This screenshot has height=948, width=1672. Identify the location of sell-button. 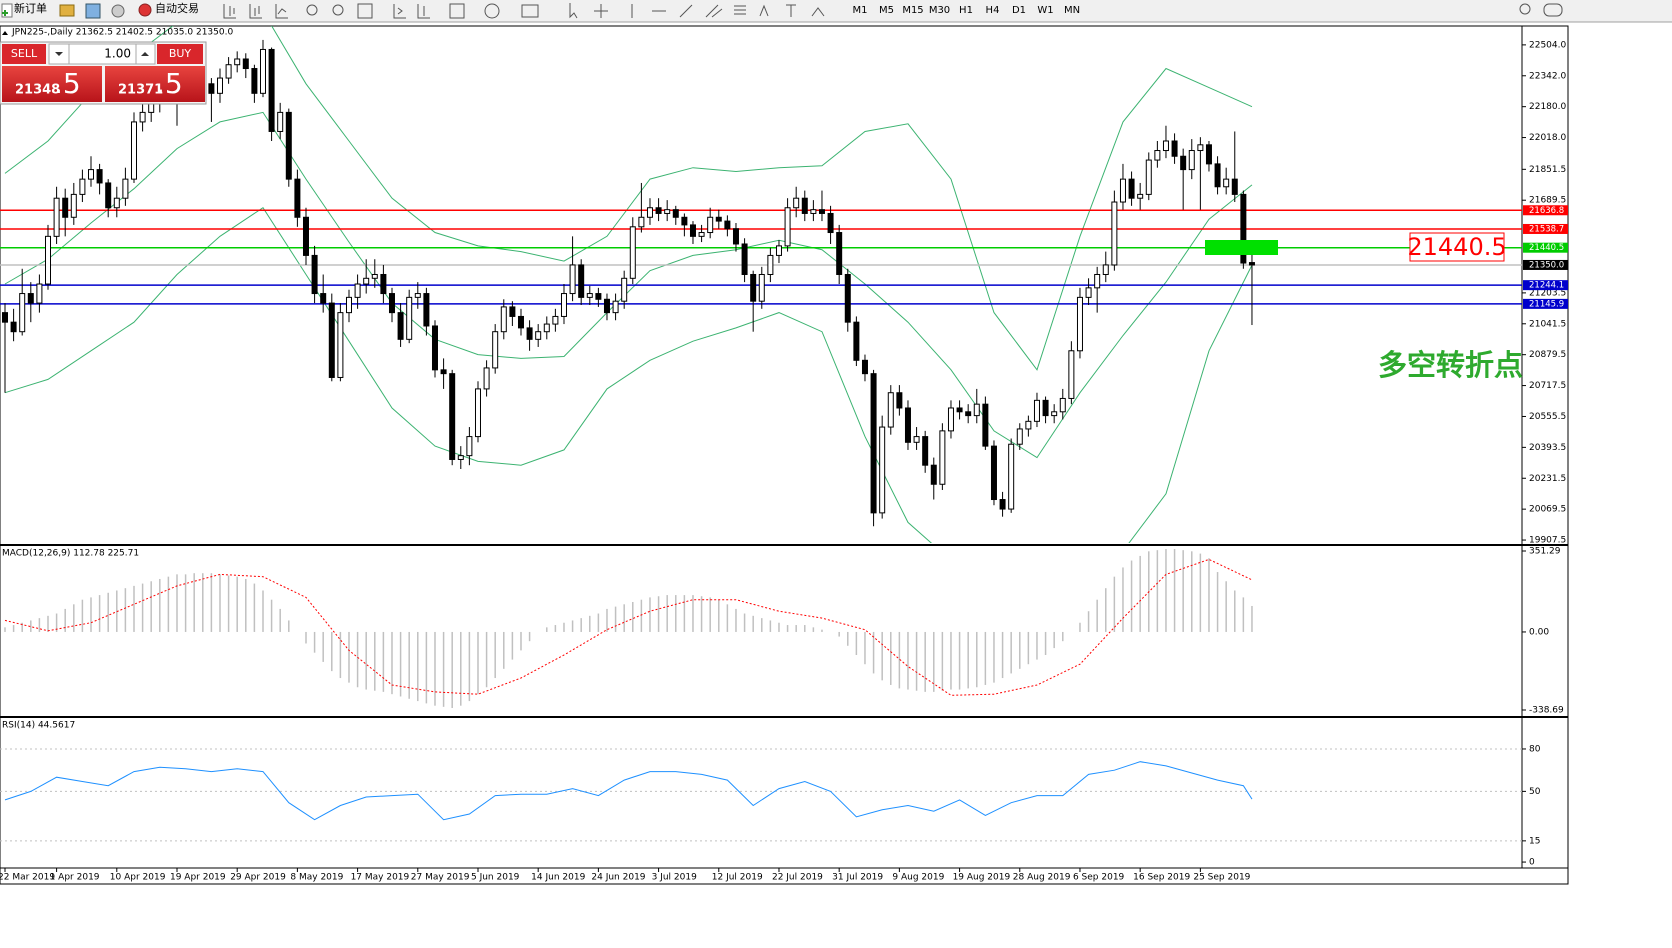
(24, 54).